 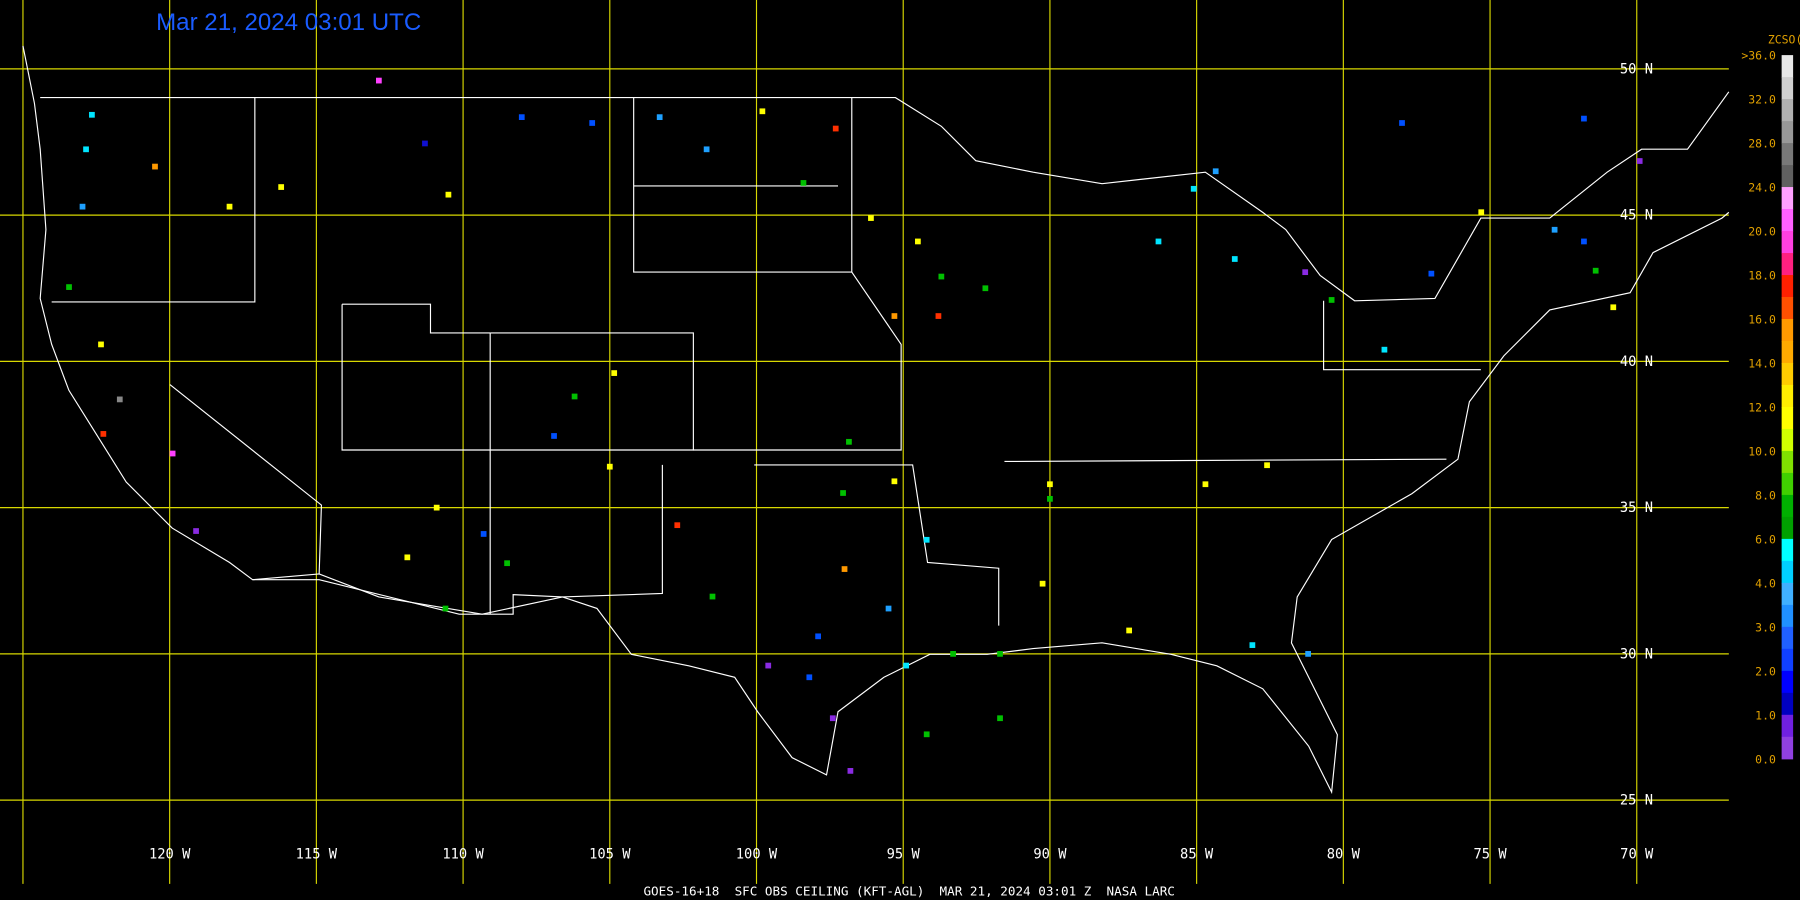 What do you see at coordinates (1762, 232) in the screenshot?
I see `legend-label: 20.0` at bounding box center [1762, 232].